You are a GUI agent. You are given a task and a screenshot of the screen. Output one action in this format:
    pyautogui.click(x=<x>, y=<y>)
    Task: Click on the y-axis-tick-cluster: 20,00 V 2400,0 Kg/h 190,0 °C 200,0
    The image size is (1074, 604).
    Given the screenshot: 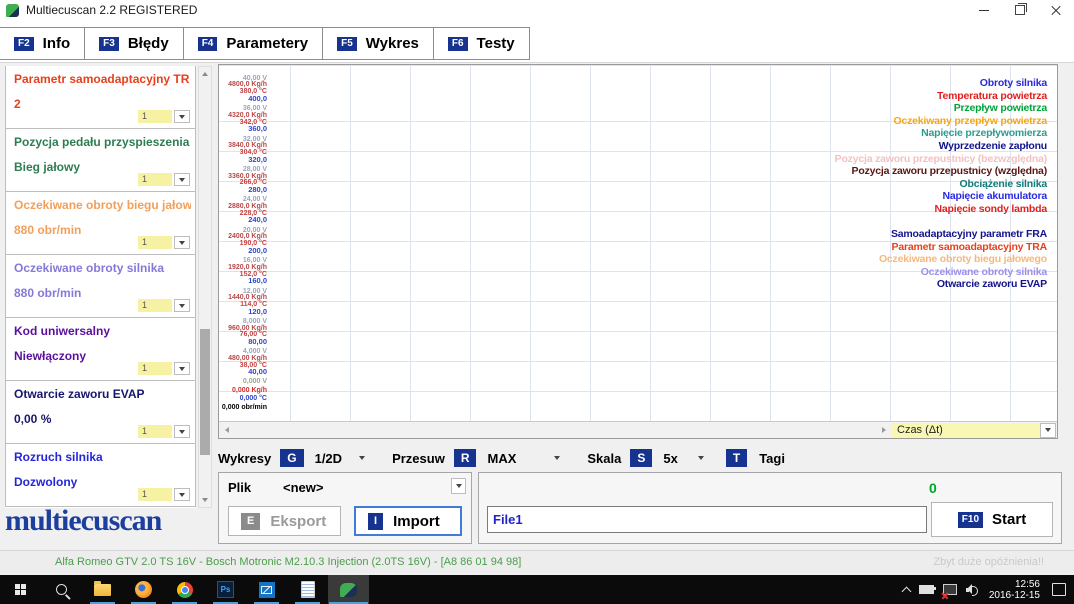 What is the action you would take?
    pyautogui.click(x=247, y=240)
    